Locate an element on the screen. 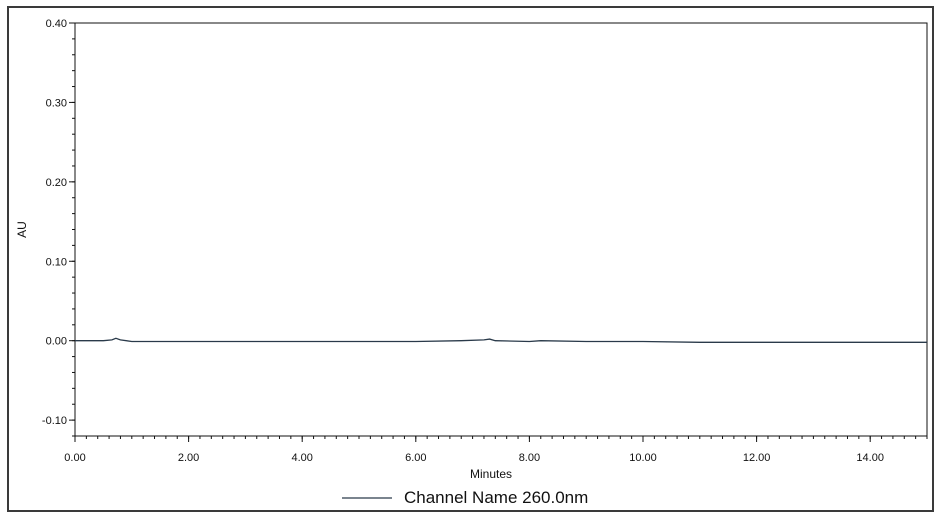 This screenshot has width=941, height=514. legend-label: Channel Name 260.0nm is located at coordinates (496, 497).